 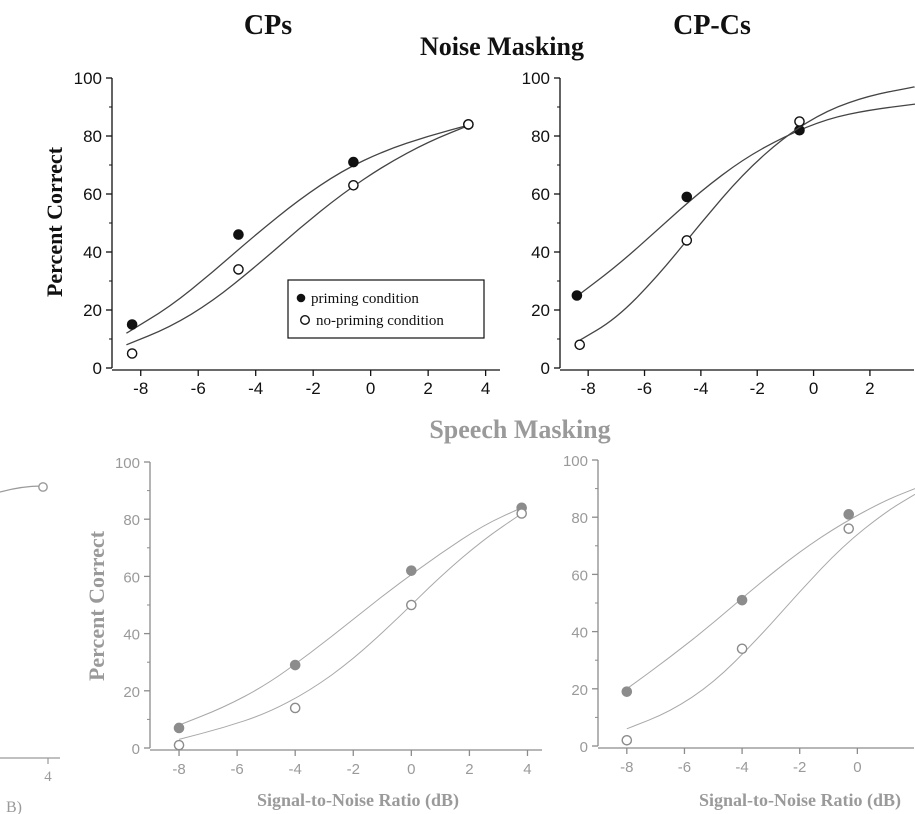 I want to click on title-cpcs: CP-Cs, so click(x=712, y=25).